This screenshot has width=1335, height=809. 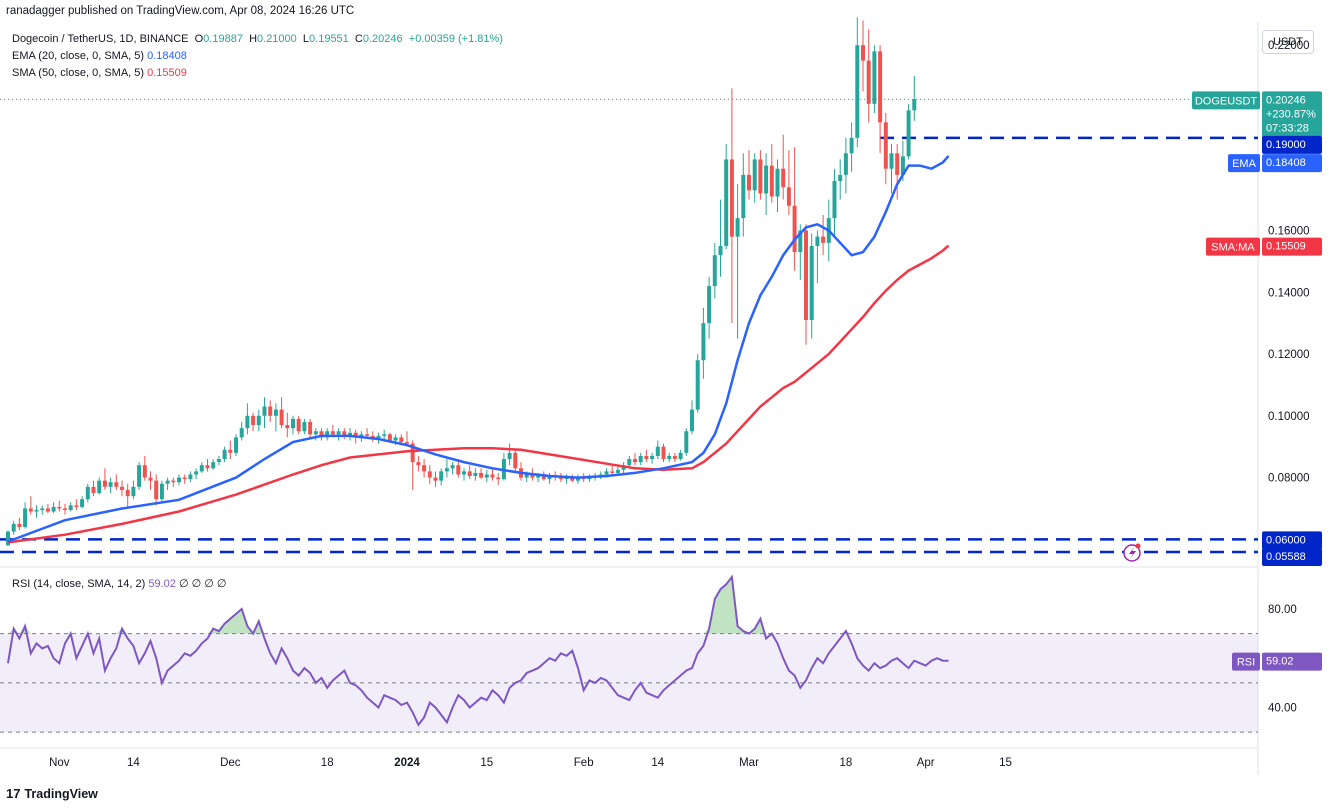 What do you see at coordinates (1280, 662) in the screenshot?
I see `price-axis-badge-text: 59.02` at bounding box center [1280, 662].